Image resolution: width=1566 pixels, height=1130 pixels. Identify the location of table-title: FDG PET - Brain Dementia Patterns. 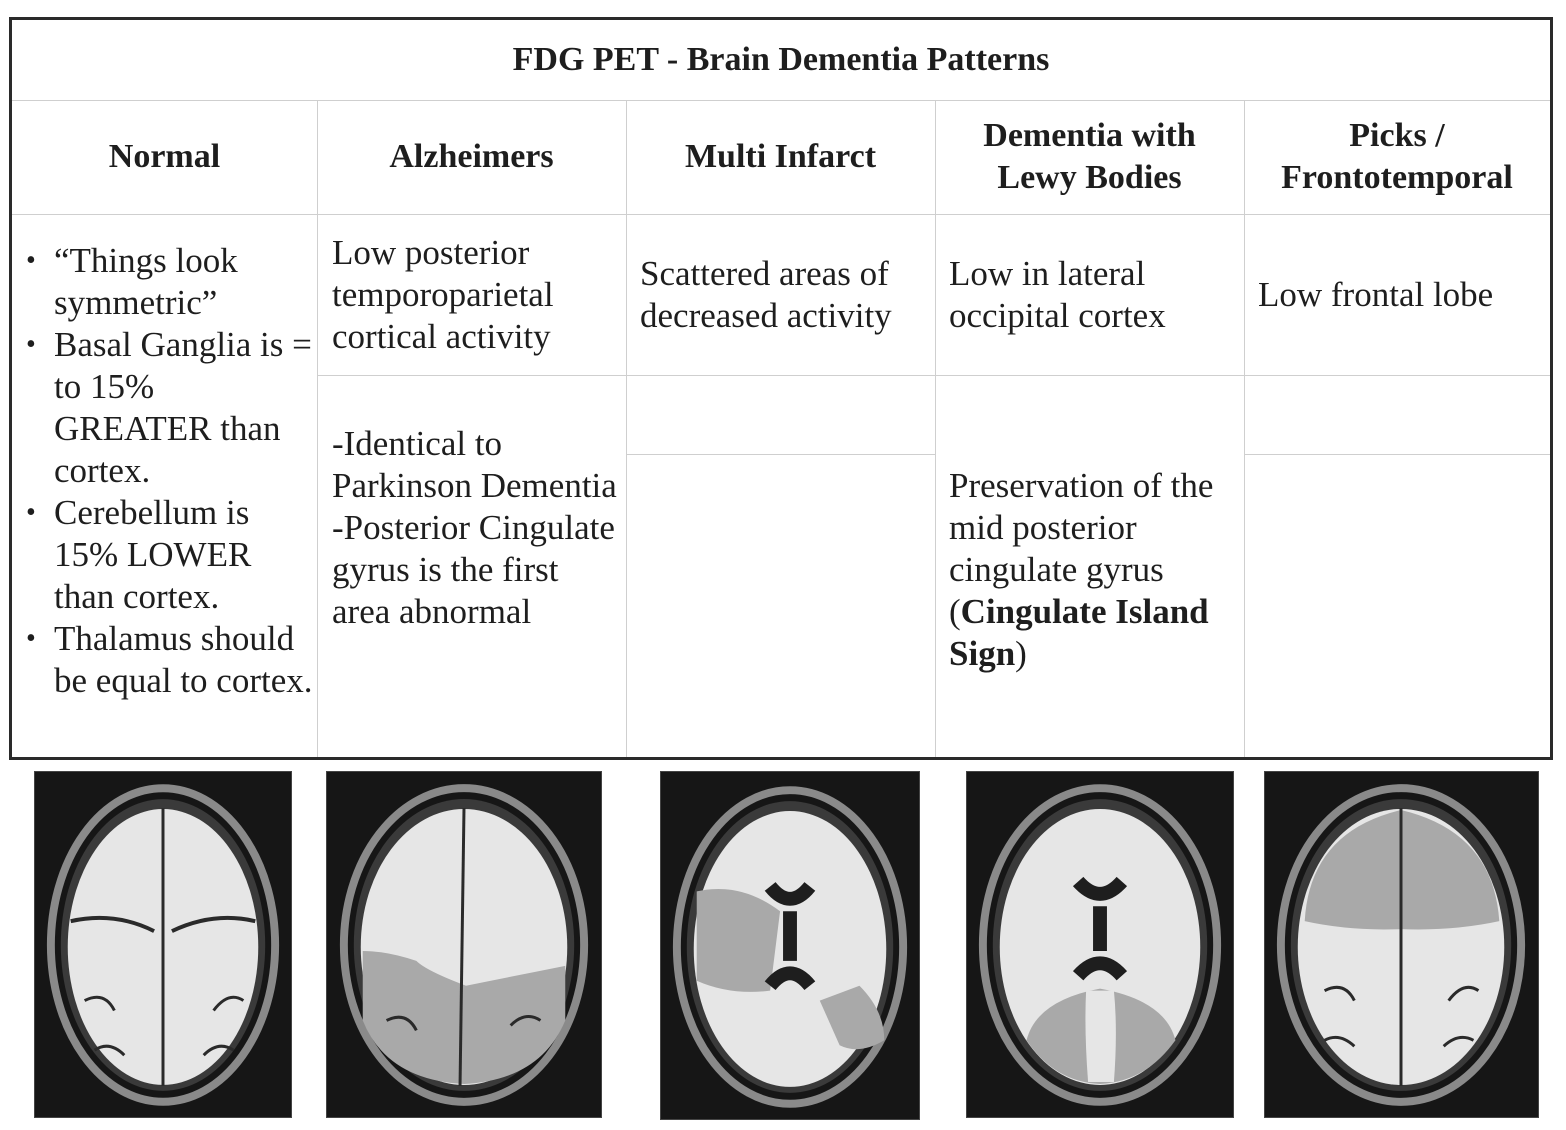
(781, 60).